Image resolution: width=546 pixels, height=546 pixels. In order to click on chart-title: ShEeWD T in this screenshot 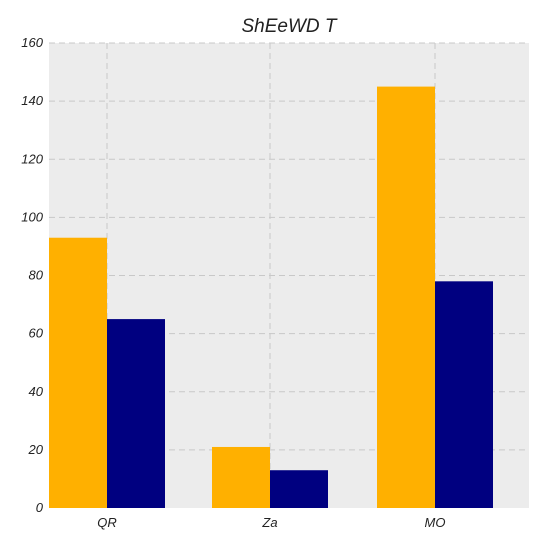, I will do `click(289, 26)`.